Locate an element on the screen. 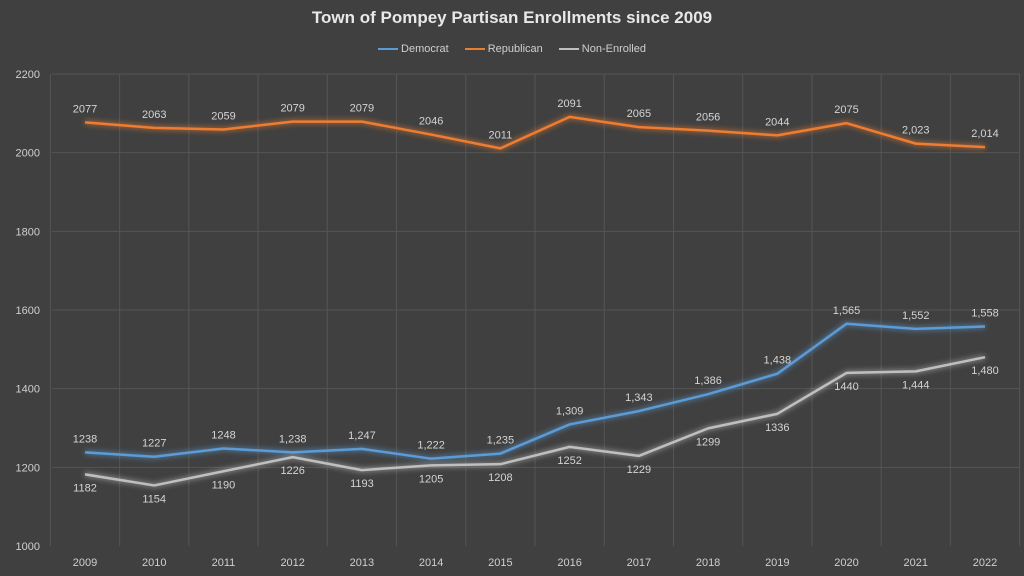  data-label-democrat: 1,343 is located at coordinates (639, 398).